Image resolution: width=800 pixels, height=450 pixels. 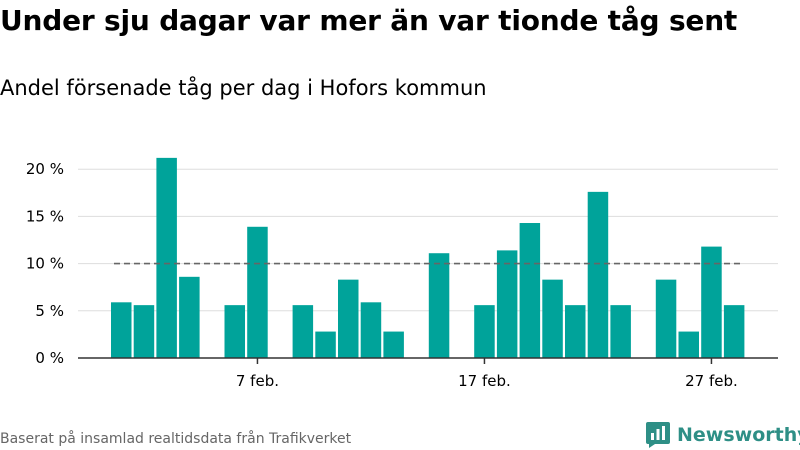 What do you see at coordinates (738, 435) in the screenshot?
I see `logo-text: Newsworthy` at bounding box center [738, 435].